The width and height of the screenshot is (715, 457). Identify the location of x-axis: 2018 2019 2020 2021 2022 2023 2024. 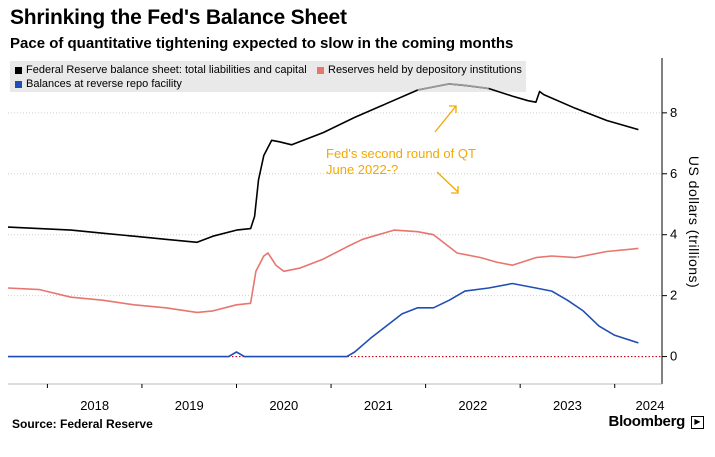
(336, 398).